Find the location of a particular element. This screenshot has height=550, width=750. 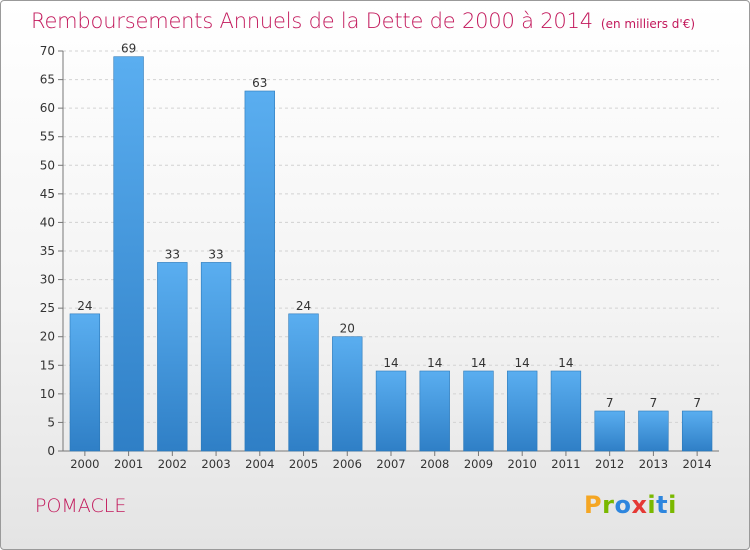

y-tick-label: 45 is located at coordinates (47, 194).